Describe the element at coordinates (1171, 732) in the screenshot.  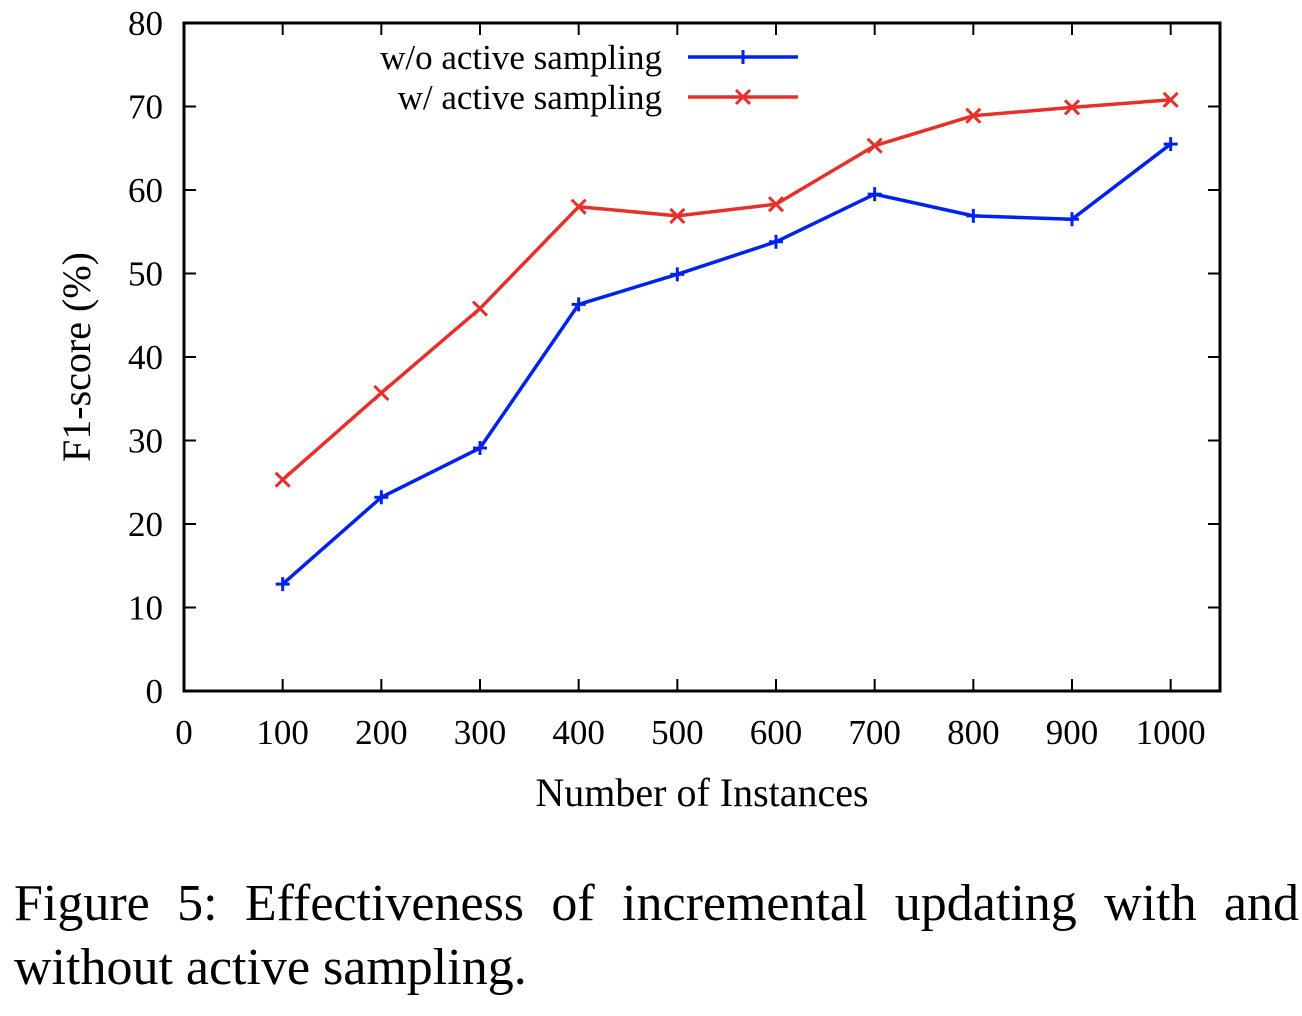
I see `x-tick-label: 1000` at that location.